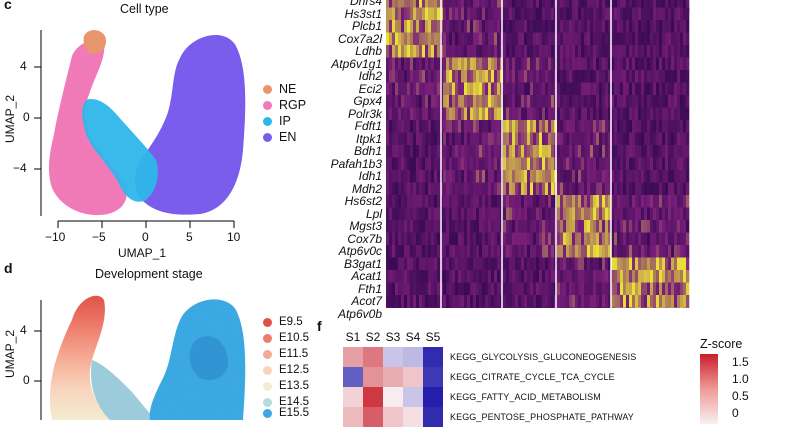  What do you see at coordinates (367, 151) in the screenshot?
I see `gene-label: Bdh1` at bounding box center [367, 151].